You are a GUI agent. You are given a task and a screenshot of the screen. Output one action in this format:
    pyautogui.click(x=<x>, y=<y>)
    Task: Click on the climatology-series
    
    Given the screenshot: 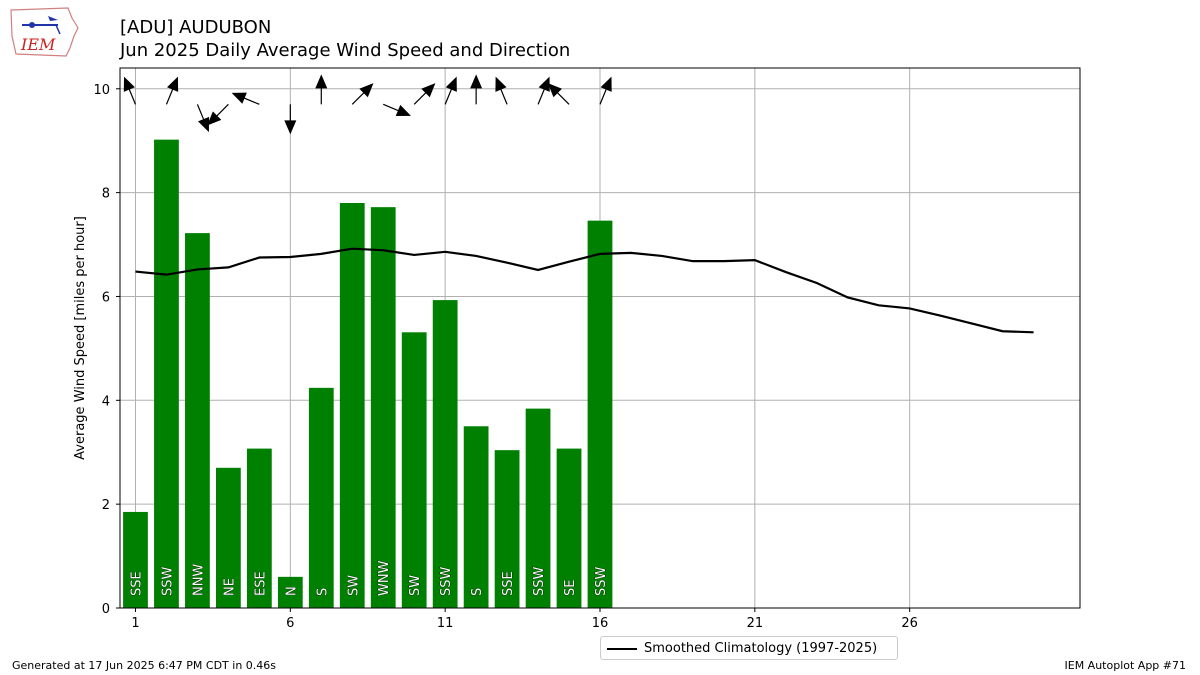 What is the action you would take?
    pyautogui.click(x=584, y=290)
    